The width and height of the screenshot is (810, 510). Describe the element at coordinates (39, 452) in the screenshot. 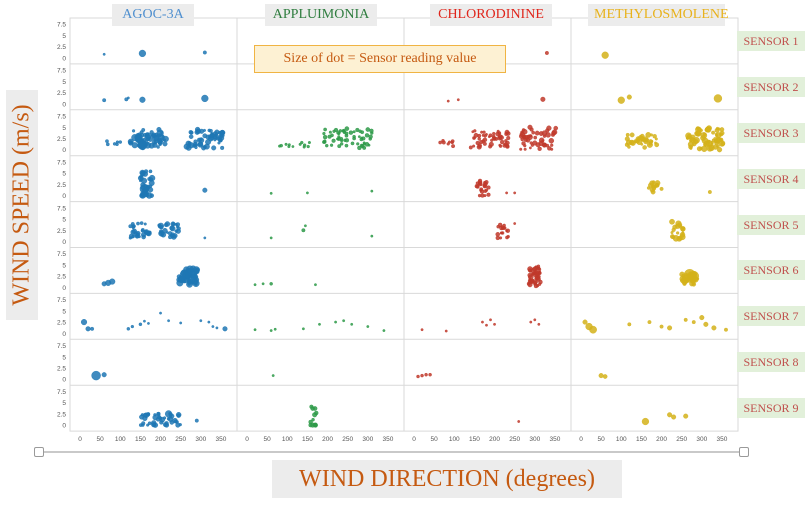

I see `scroll-handle-left` at that location.